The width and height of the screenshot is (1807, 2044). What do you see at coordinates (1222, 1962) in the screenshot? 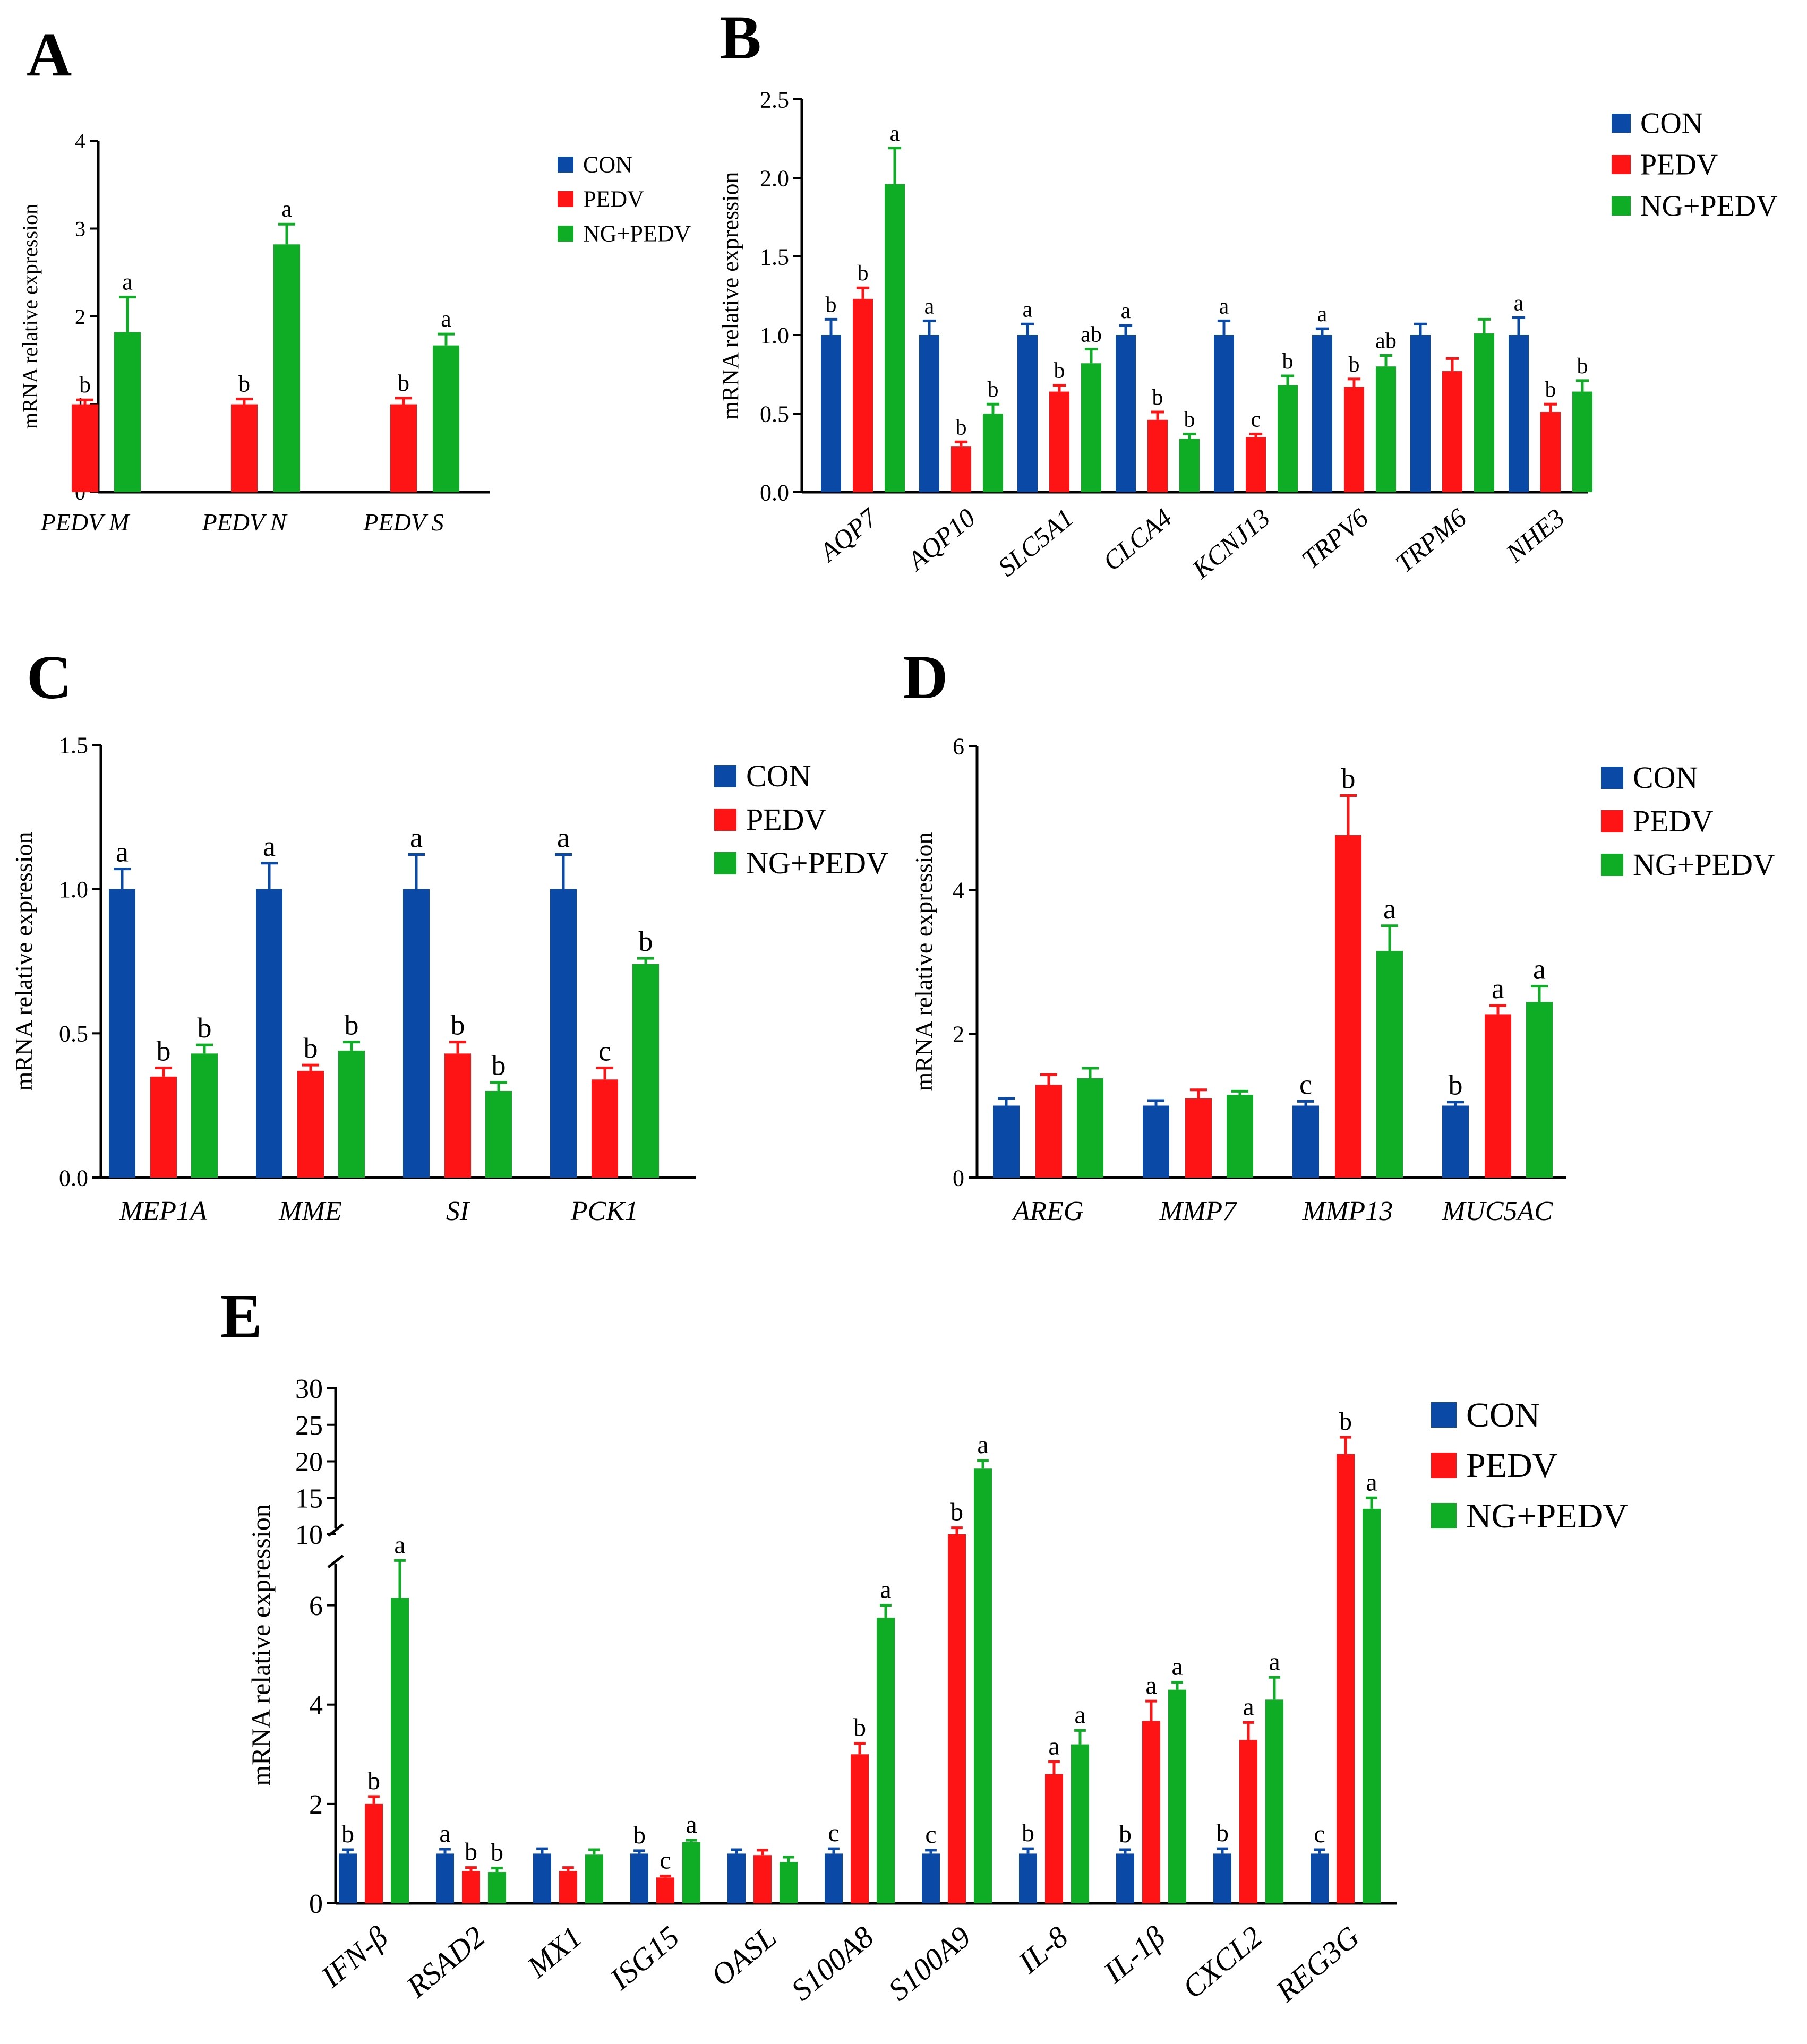
I see `x-tick-label: CXCL2` at bounding box center [1222, 1962].